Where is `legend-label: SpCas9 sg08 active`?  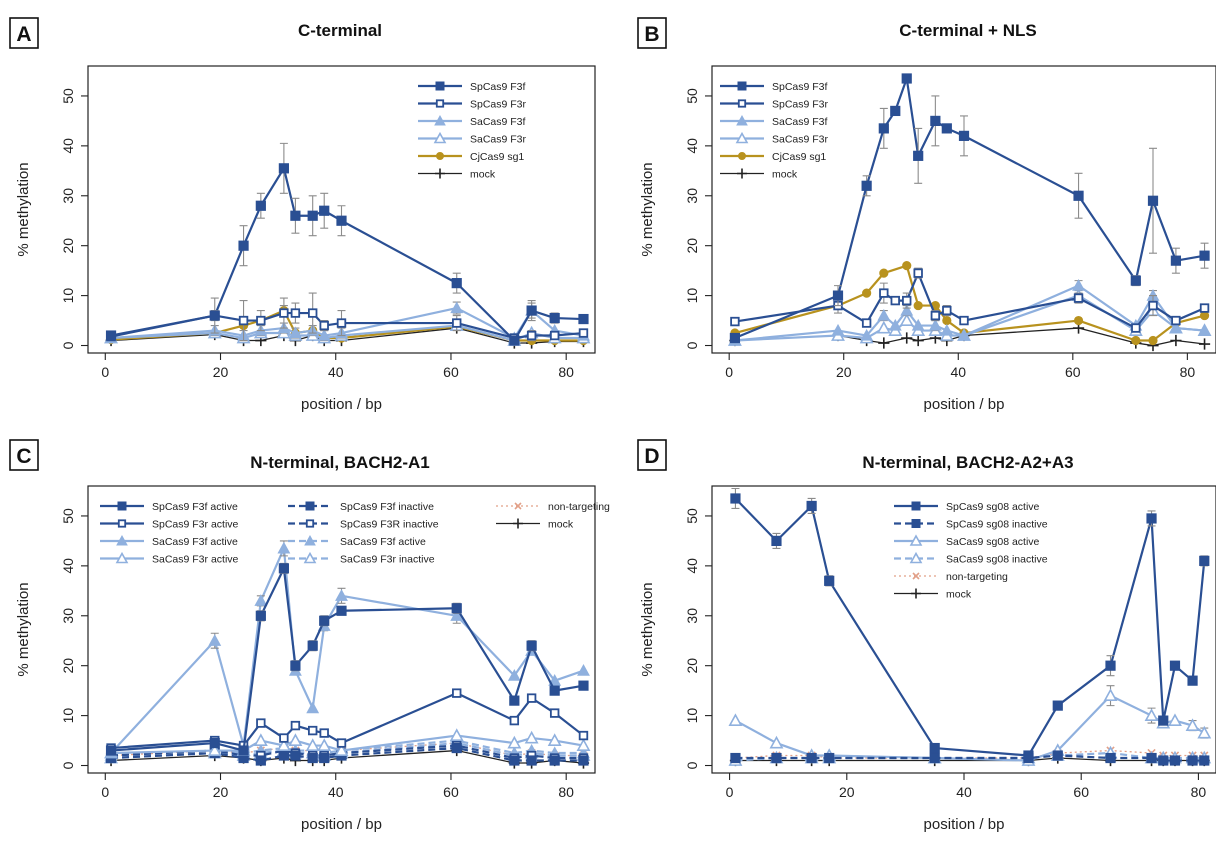
legend-label: SpCas9 sg08 active is located at coordinates (993, 507).